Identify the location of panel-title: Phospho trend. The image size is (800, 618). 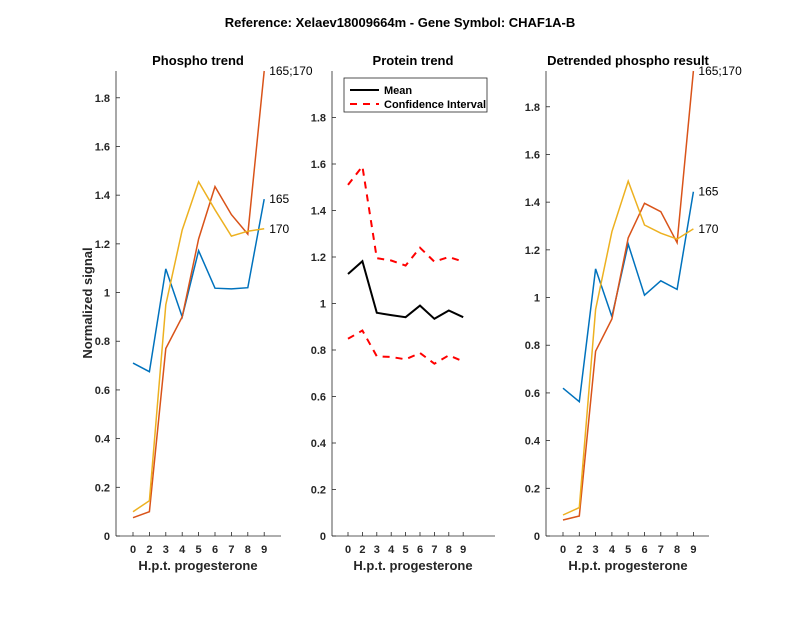
(198, 60).